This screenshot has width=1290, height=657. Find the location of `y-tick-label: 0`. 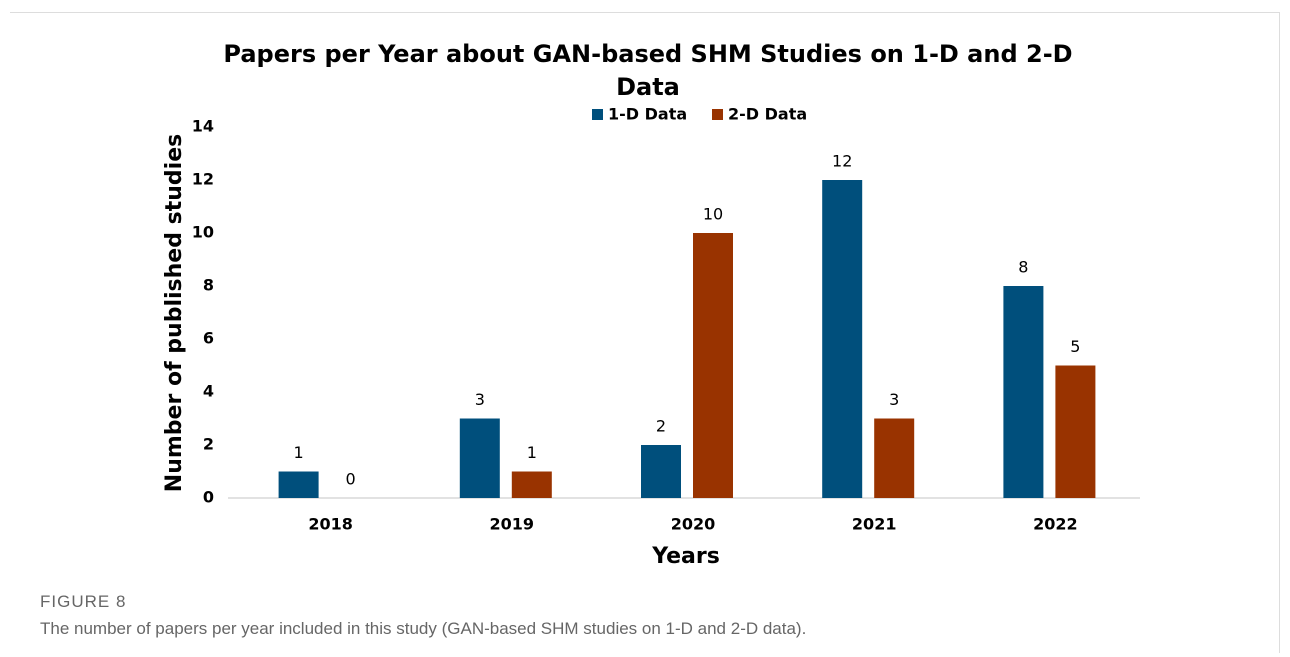

y-tick-label: 0 is located at coordinates (208, 497).